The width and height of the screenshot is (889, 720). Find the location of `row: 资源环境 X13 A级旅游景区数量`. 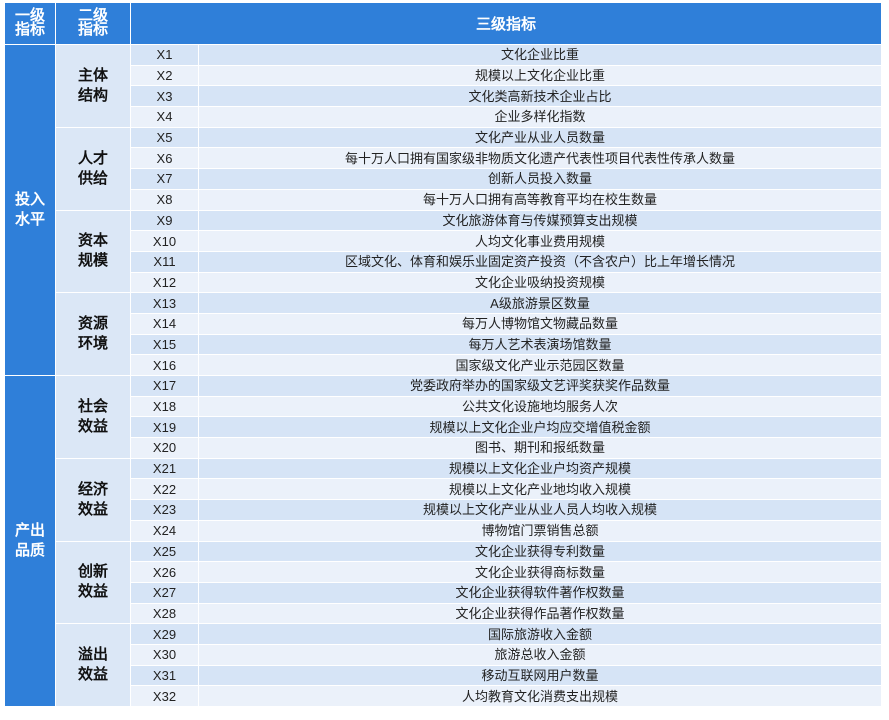

row: 资源环境 X13 A级旅游景区数量 is located at coordinates (443, 334).